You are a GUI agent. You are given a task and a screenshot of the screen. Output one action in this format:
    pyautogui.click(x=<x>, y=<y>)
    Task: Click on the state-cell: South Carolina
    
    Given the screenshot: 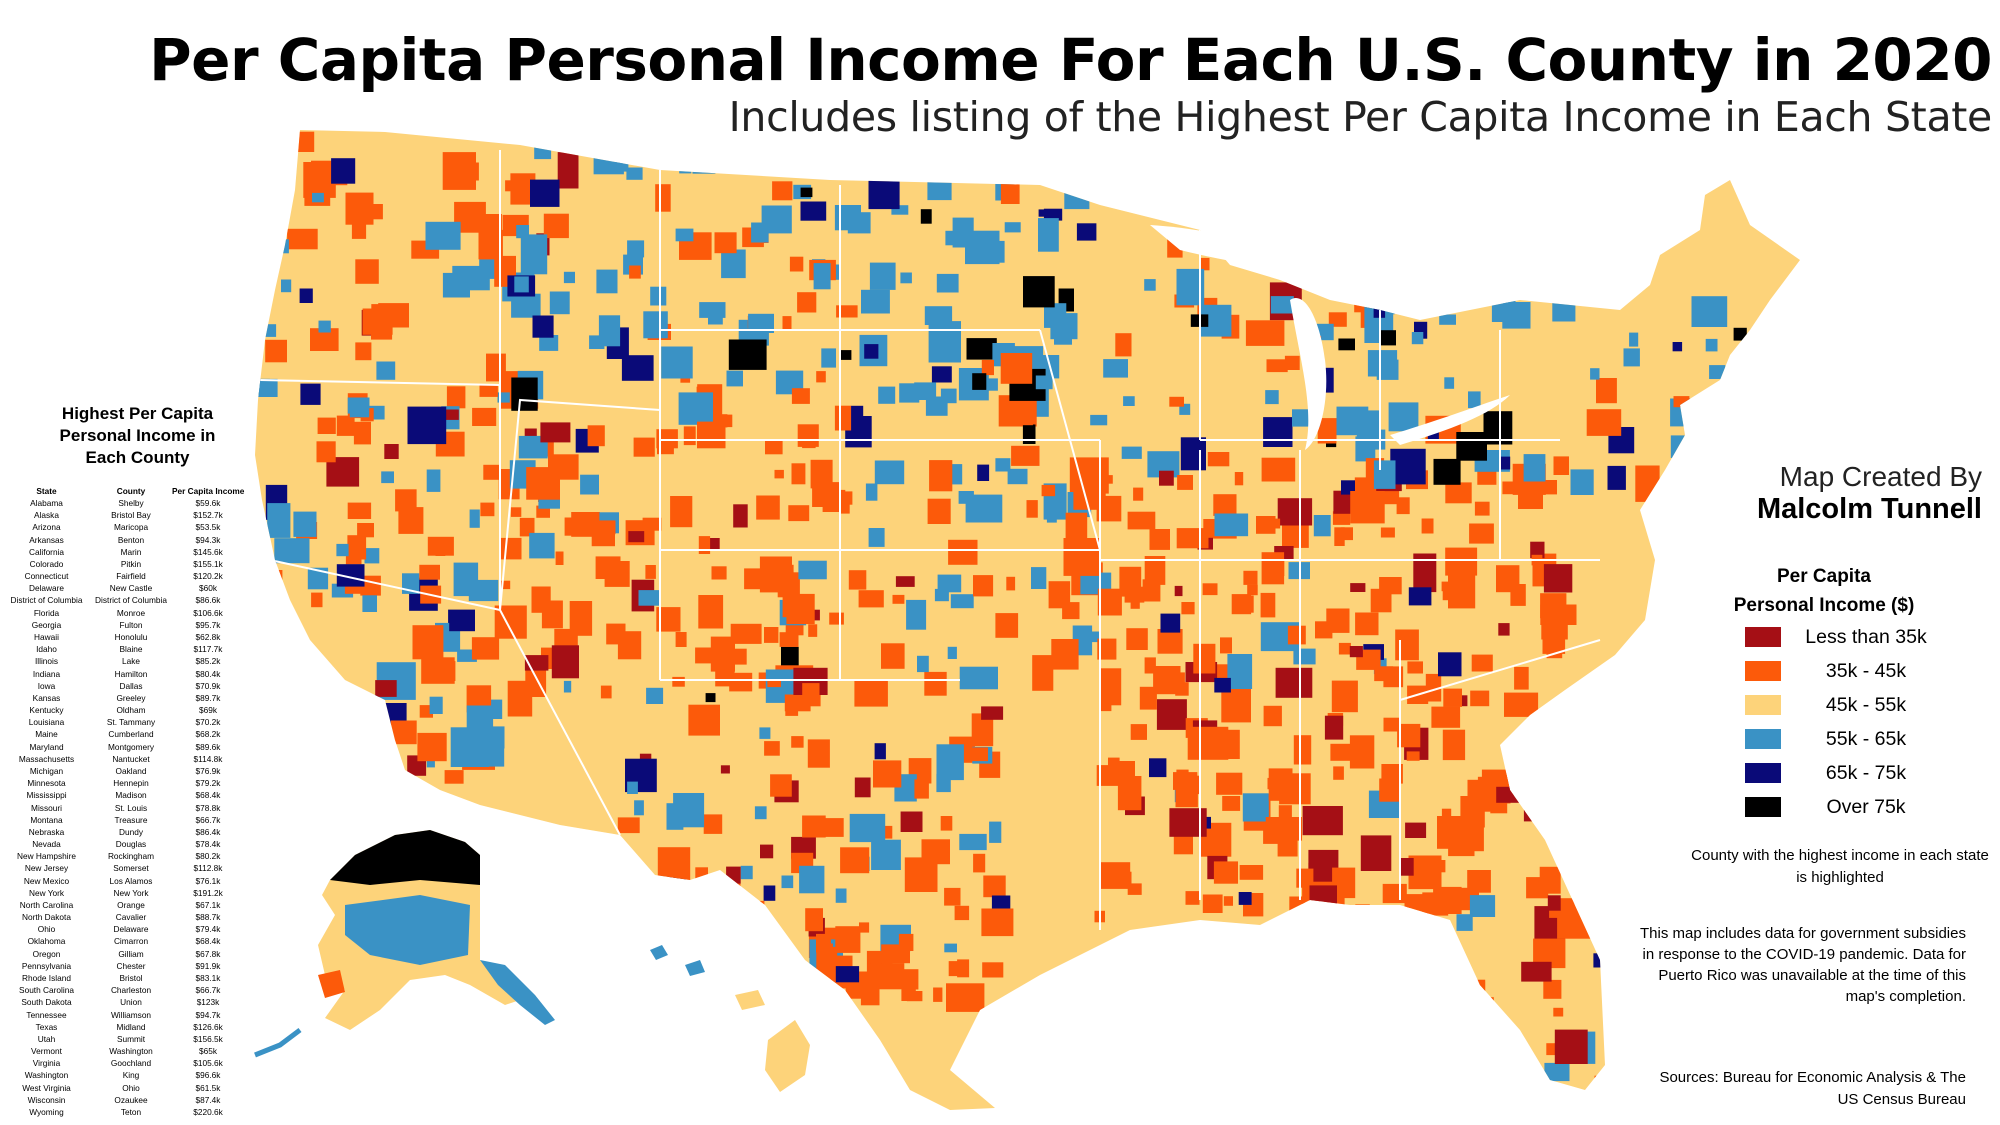 What is the action you would take?
    pyautogui.click(x=46, y=990)
    